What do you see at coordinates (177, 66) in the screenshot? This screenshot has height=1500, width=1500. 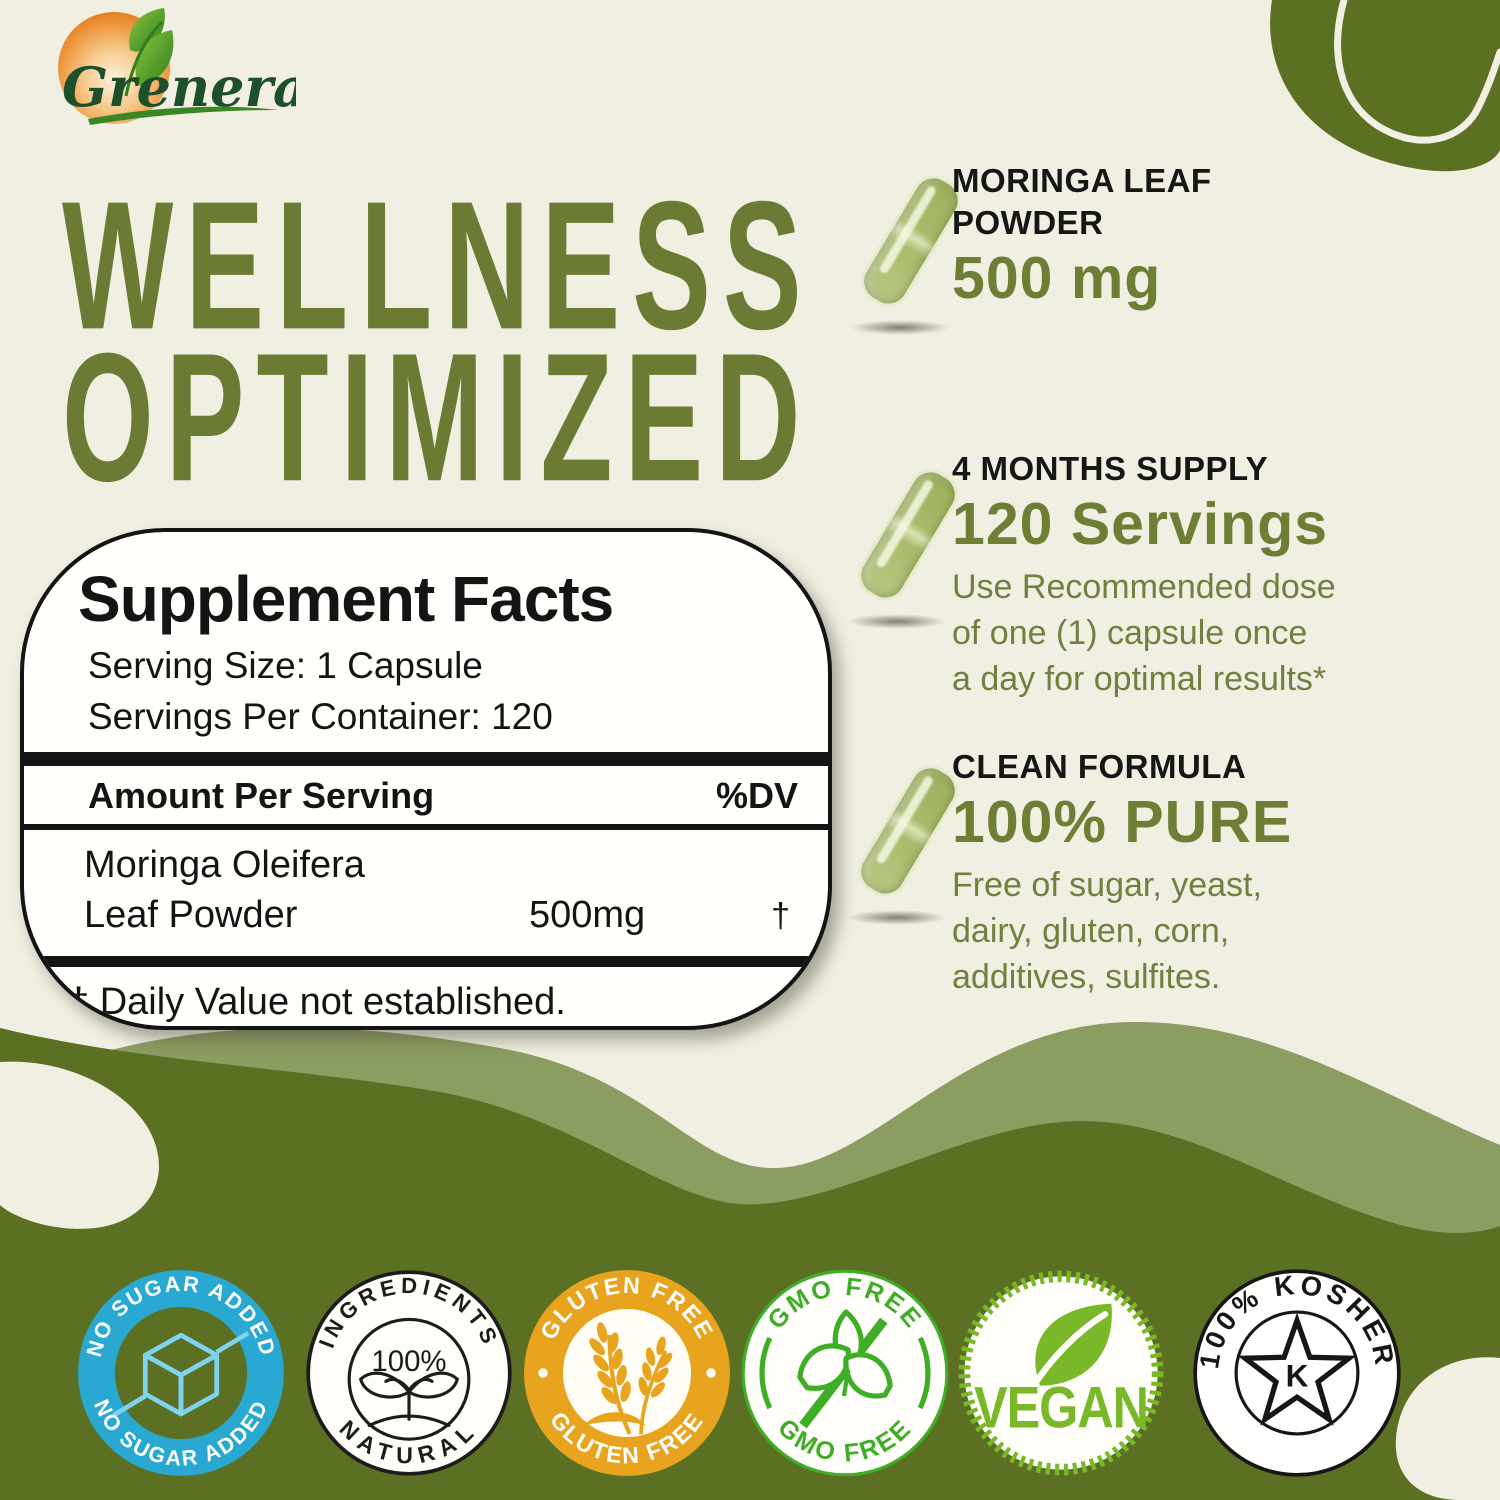 I see `brand-logo-graphic: Grenera` at bounding box center [177, 66].